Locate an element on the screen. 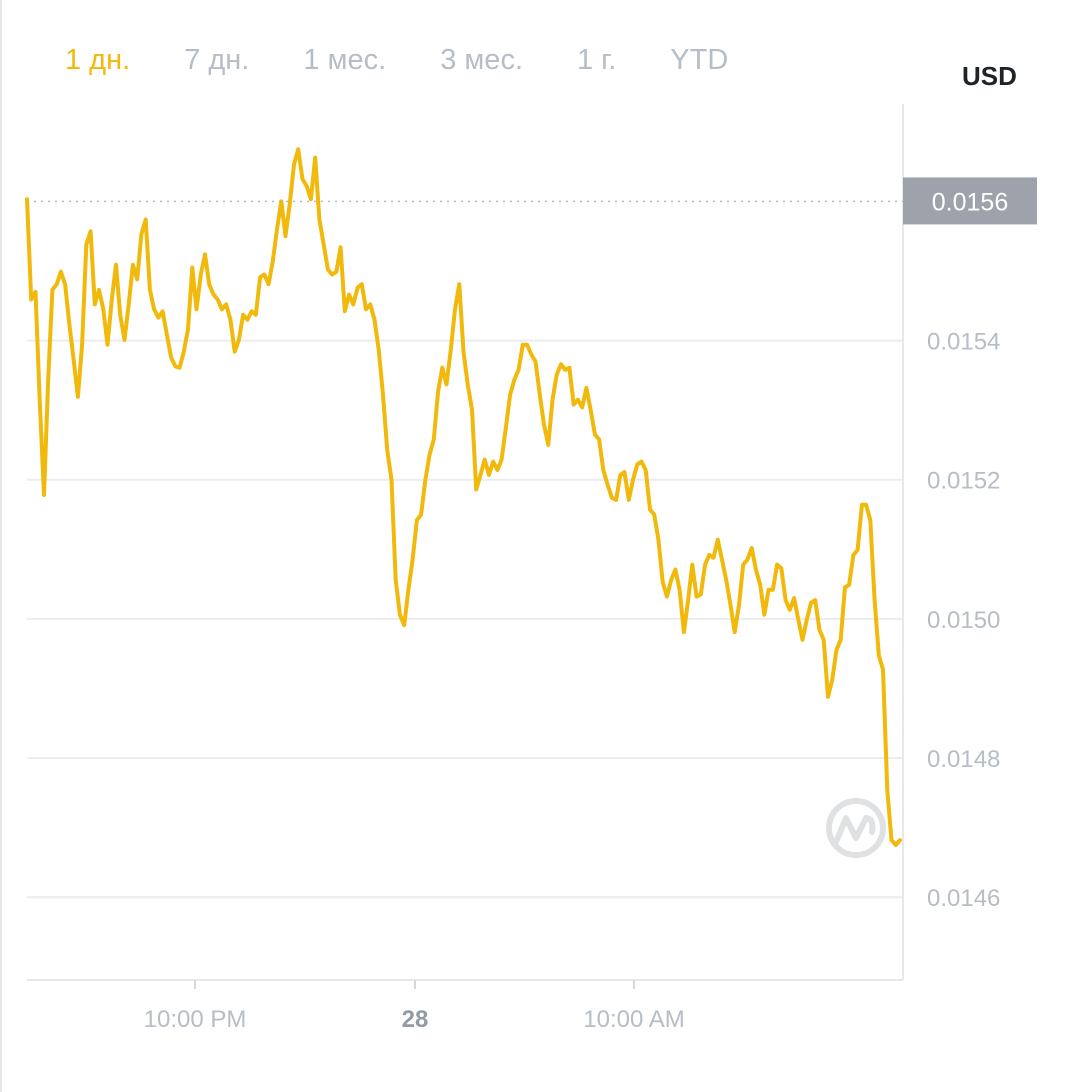 The image size is (1080, 1092). x-tick-label: 10:00 AM is located at coordinates (633, 1019).